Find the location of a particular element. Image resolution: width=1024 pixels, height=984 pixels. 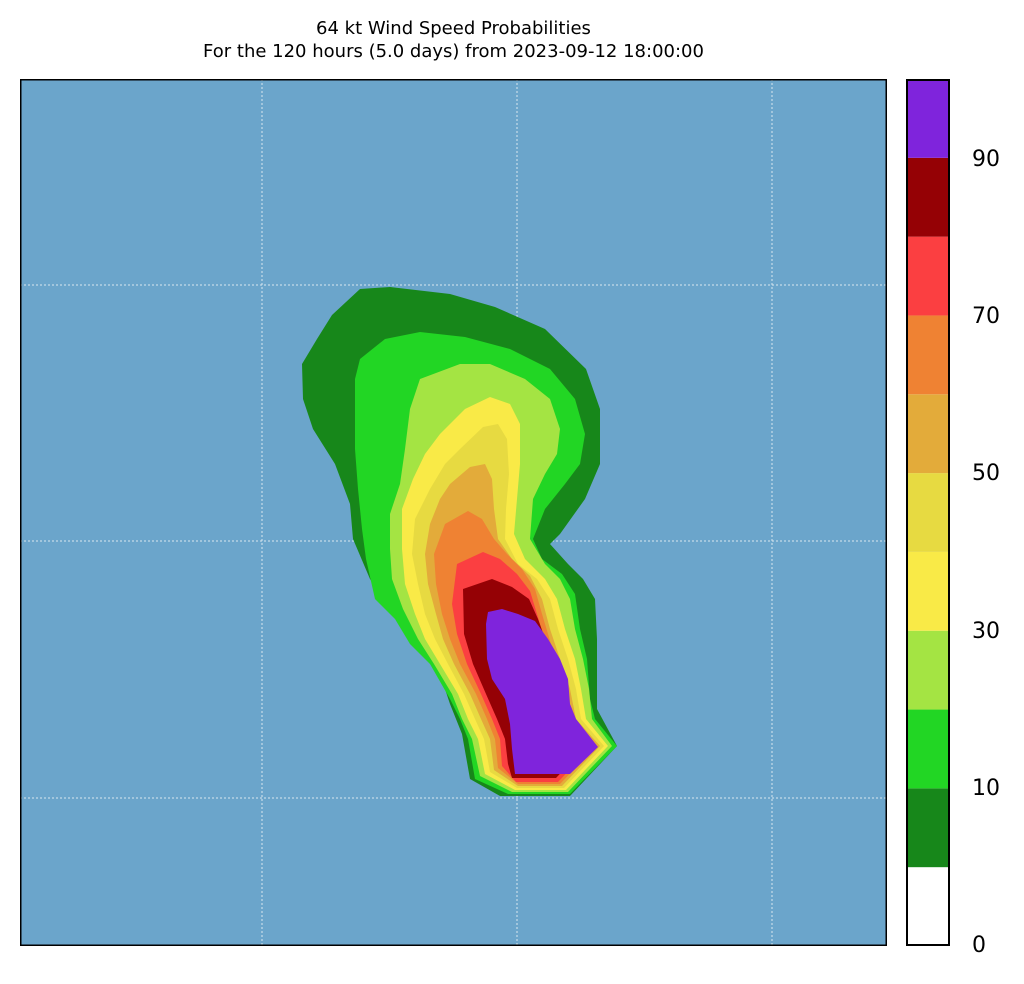

colorbar-tick-label: 10 is located at coordinates (986, 788).